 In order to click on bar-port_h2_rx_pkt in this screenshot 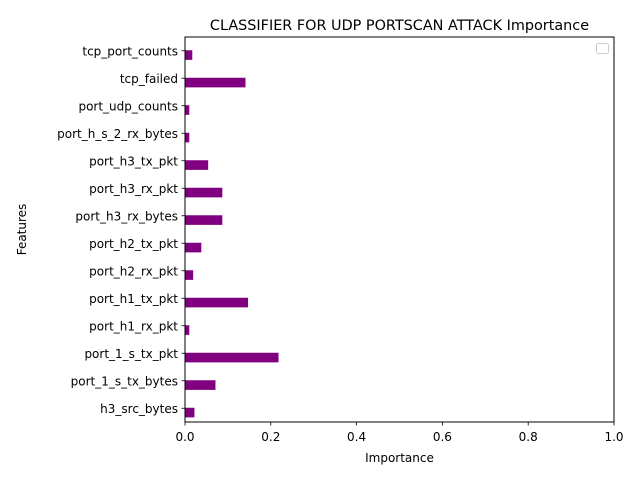, I will do `click(189, 275)`.